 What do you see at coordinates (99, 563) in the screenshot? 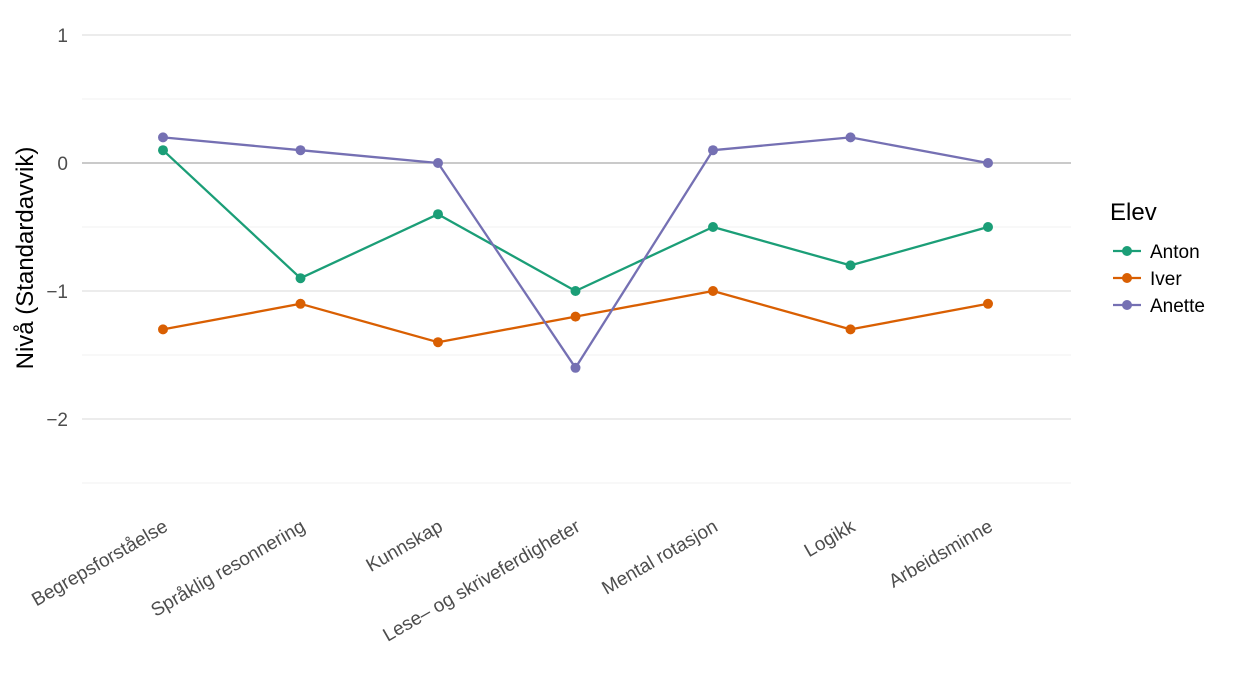
I see `x-tick-label: Begrepsforståelse` at bounding box center [99, 563].